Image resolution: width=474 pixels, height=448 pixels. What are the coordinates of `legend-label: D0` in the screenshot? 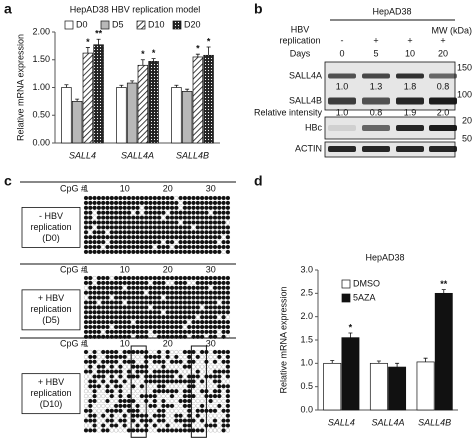 It's located at (82, 24).